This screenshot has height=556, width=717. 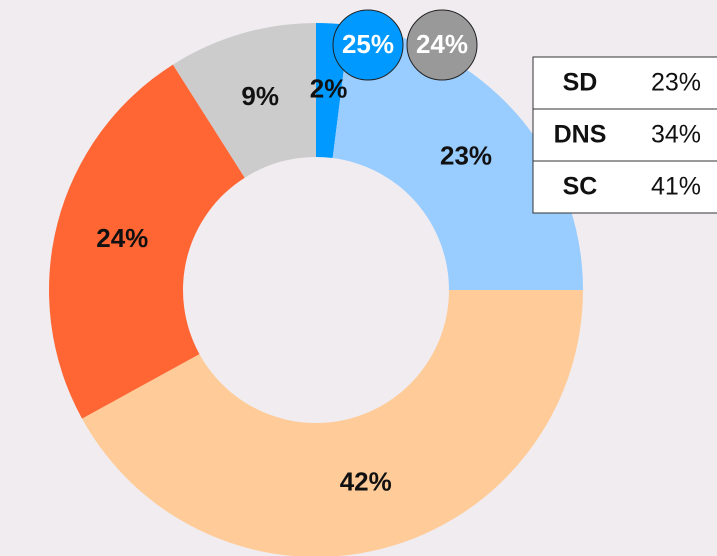 What do you see at coordinates (624, 135) in the screenshot?
I see `table-box` at bounding box center [624, 135].